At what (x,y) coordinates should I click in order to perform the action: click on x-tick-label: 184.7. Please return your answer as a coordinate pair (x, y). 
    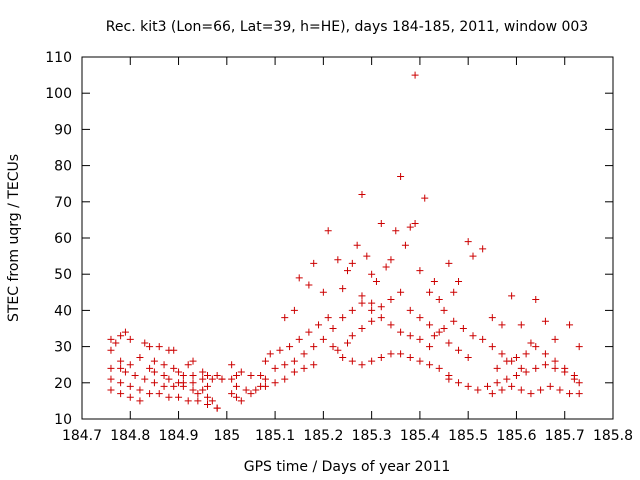
    Looking at the image, I should click on (82, 436).